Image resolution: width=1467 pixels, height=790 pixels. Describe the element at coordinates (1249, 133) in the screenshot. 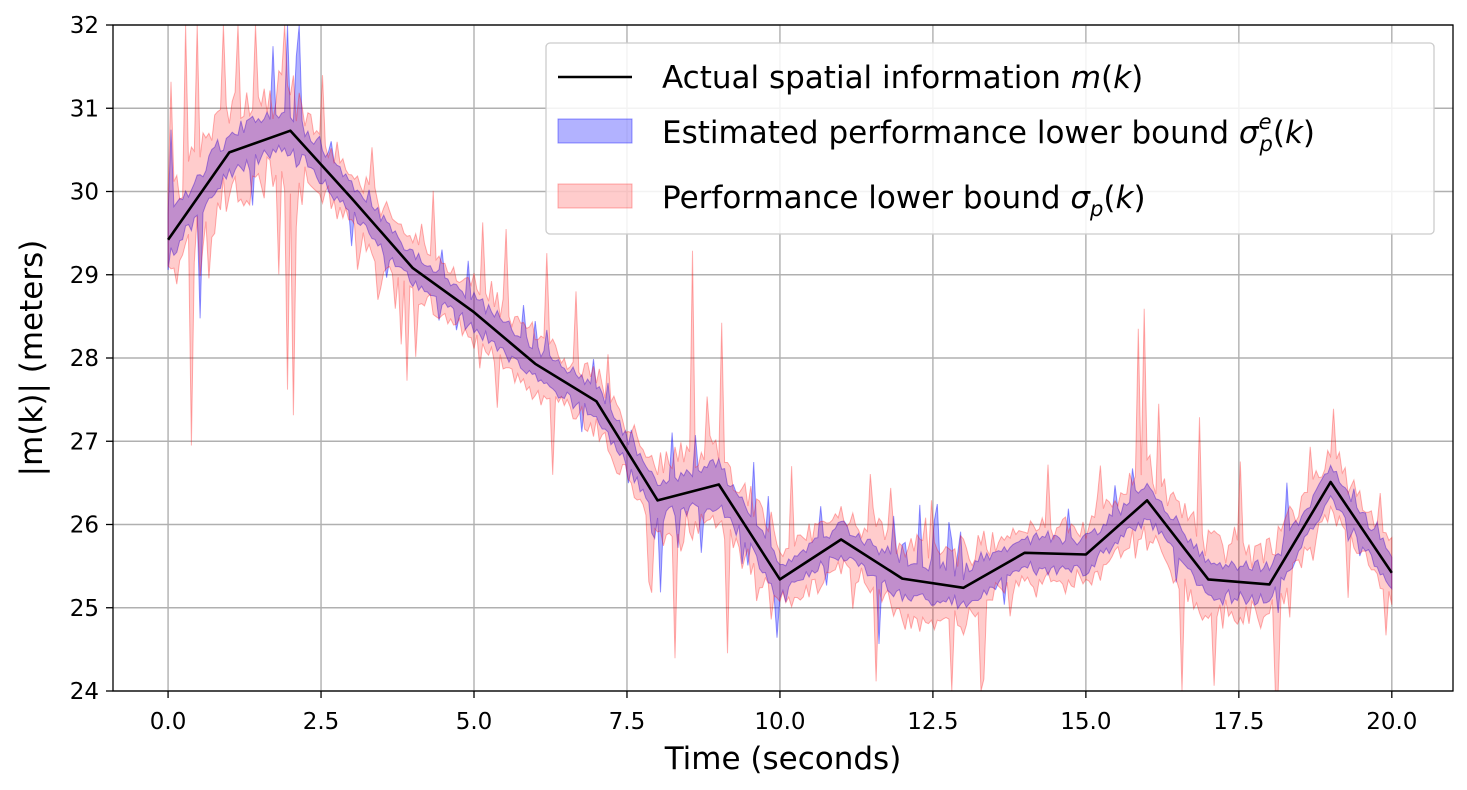

I see `legend-label-estimated-symbol: σ` at that location.